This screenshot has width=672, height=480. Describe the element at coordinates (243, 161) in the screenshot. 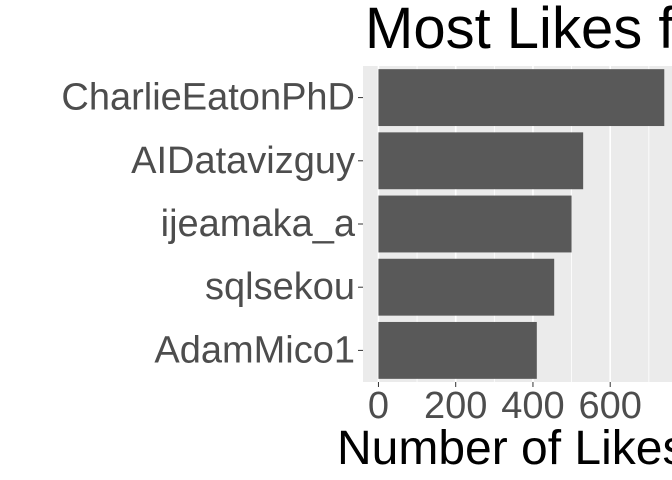

I see `y-tick-label: AIDatavizguy` at that location.